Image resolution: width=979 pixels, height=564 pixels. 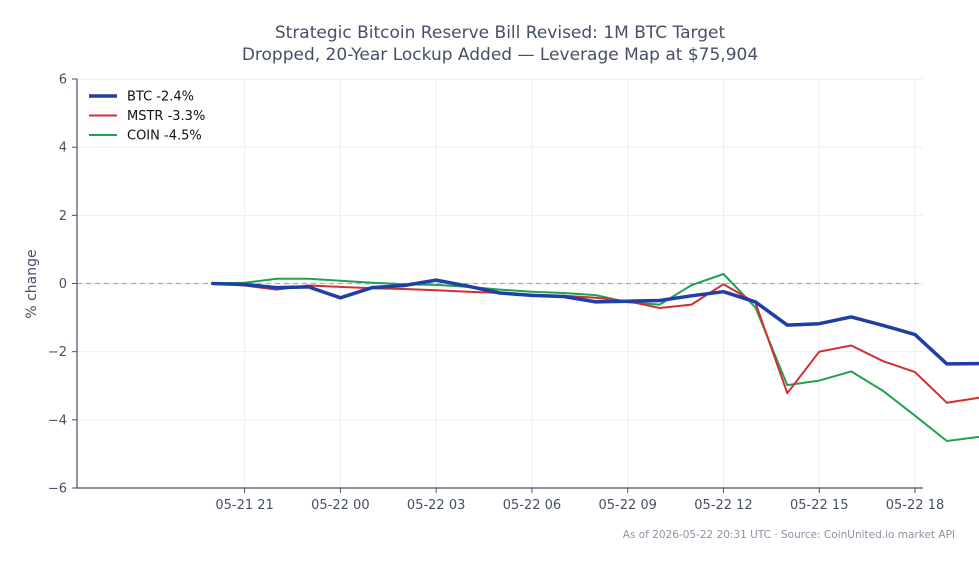 What do you see at coordinates (244, 505) in the screenshot?
I see `x-tick-label: 05-21 21` at bounding box center [244, 505].